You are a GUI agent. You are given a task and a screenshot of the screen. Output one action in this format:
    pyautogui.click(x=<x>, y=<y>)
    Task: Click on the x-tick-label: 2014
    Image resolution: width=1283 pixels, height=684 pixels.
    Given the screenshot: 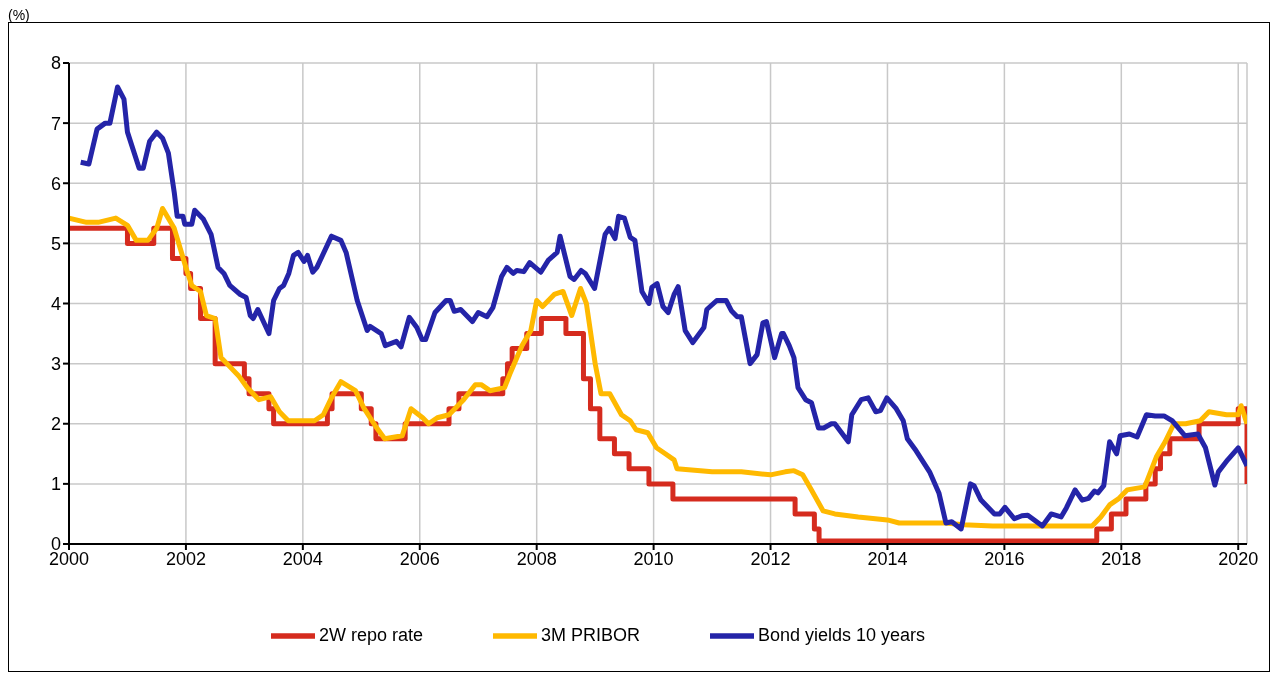 What is the action you would take?
    pyautogui.click(x=887, y=558)
    